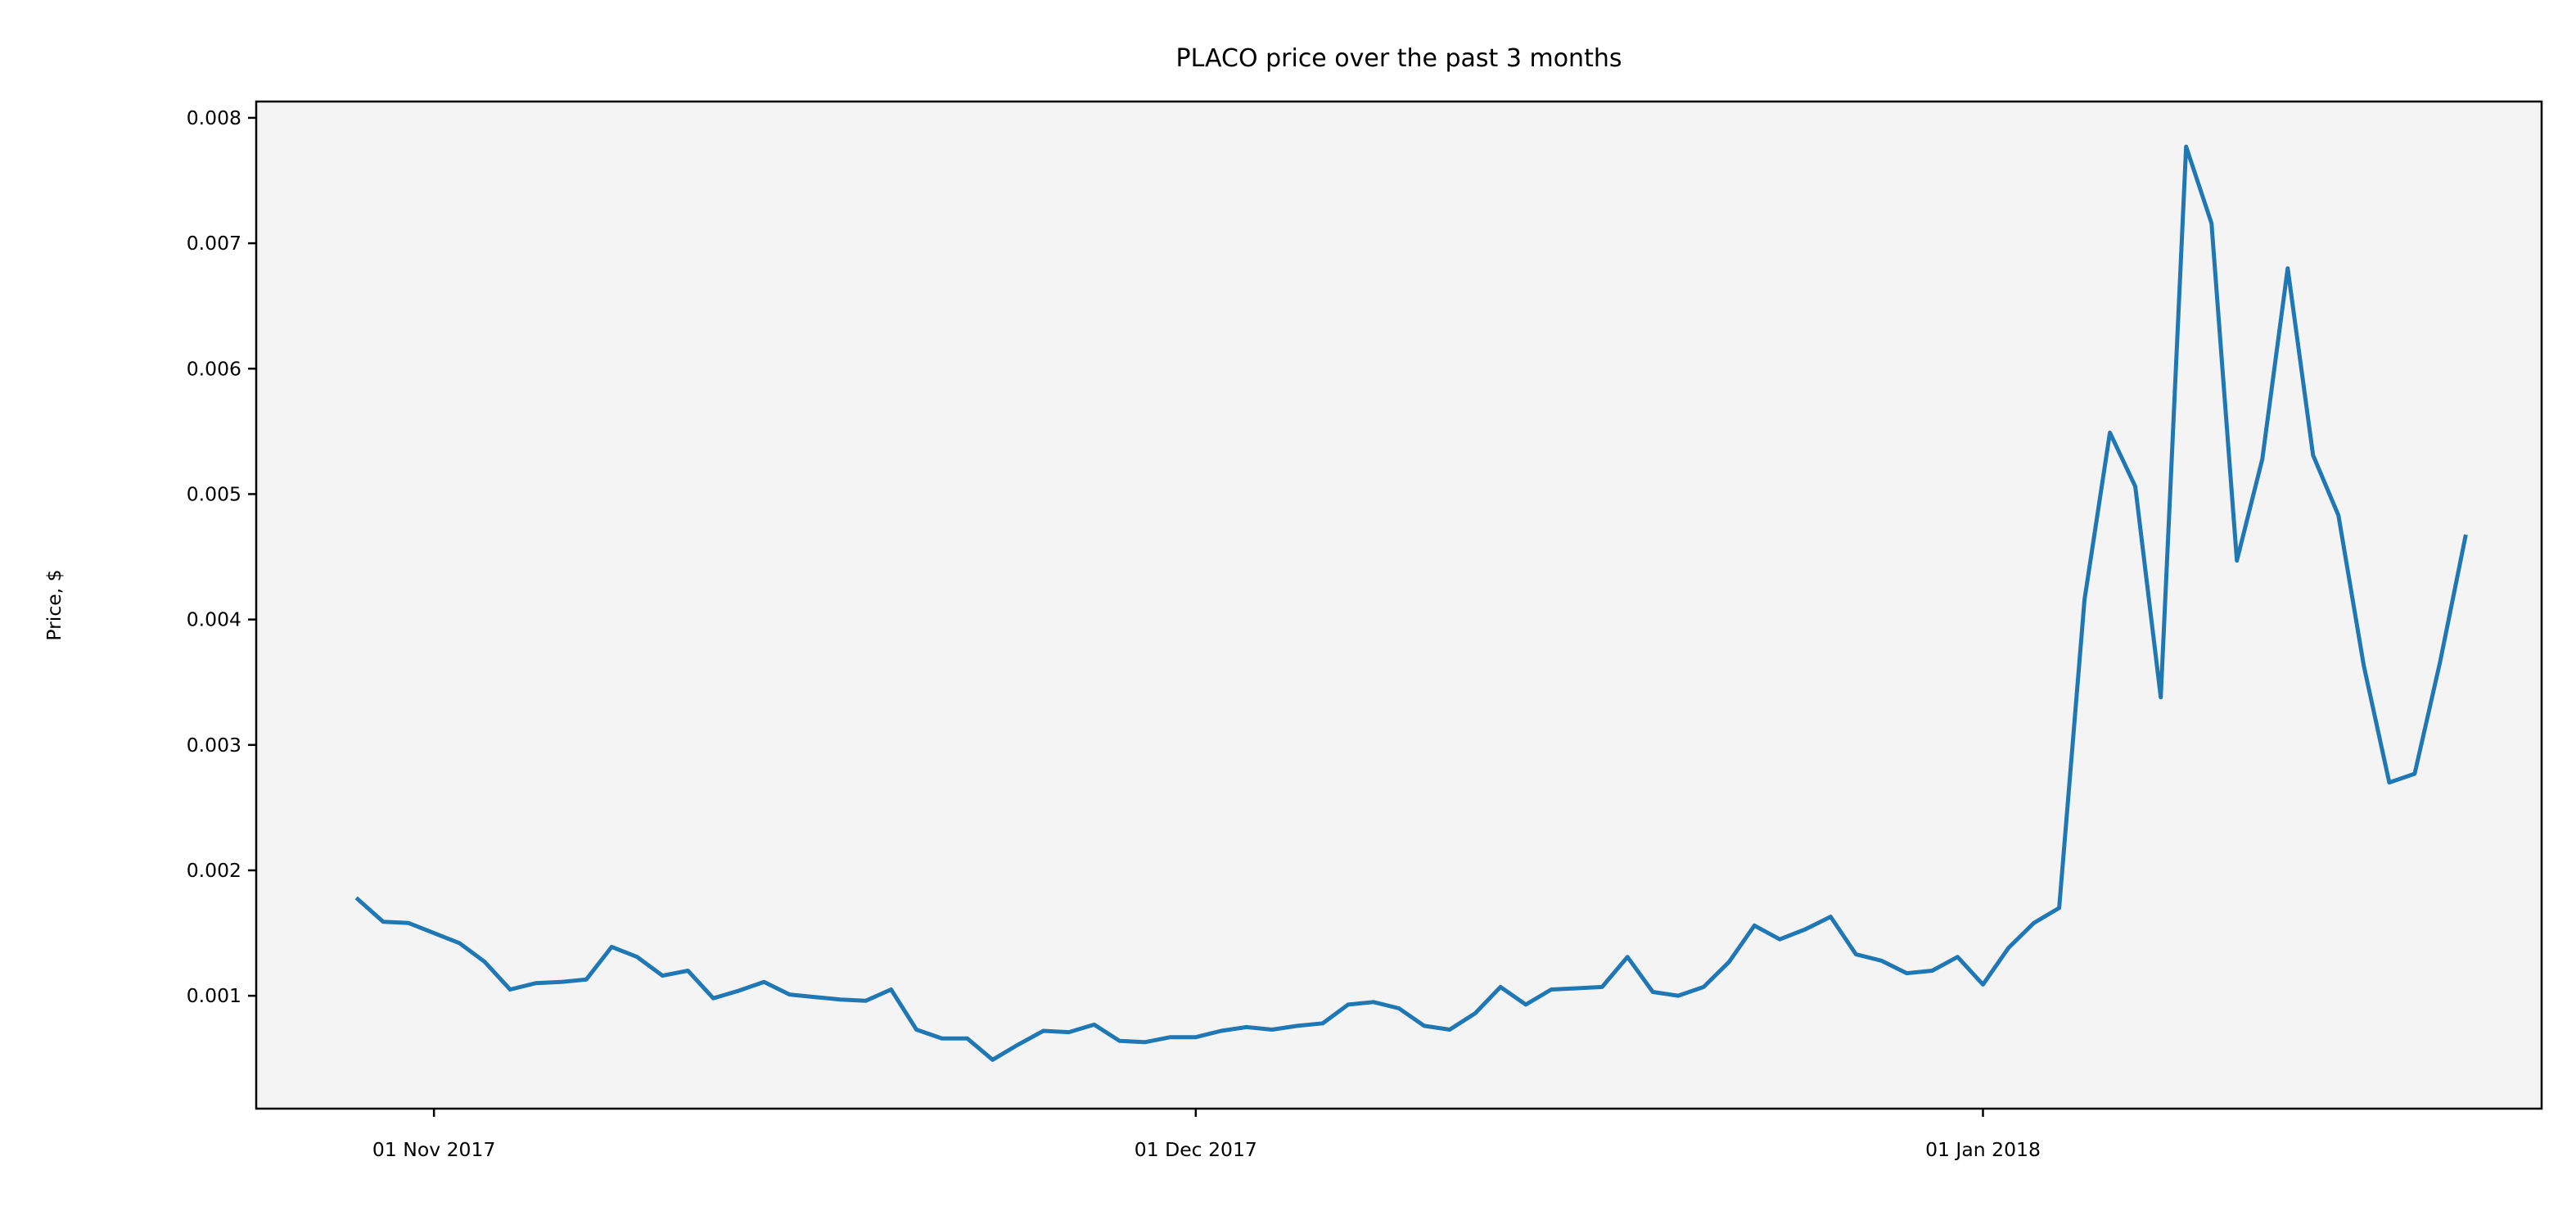 This screenshot has height=1220, width=2576. I want to click on y-tick-label: 0.001, so click(214, 995).